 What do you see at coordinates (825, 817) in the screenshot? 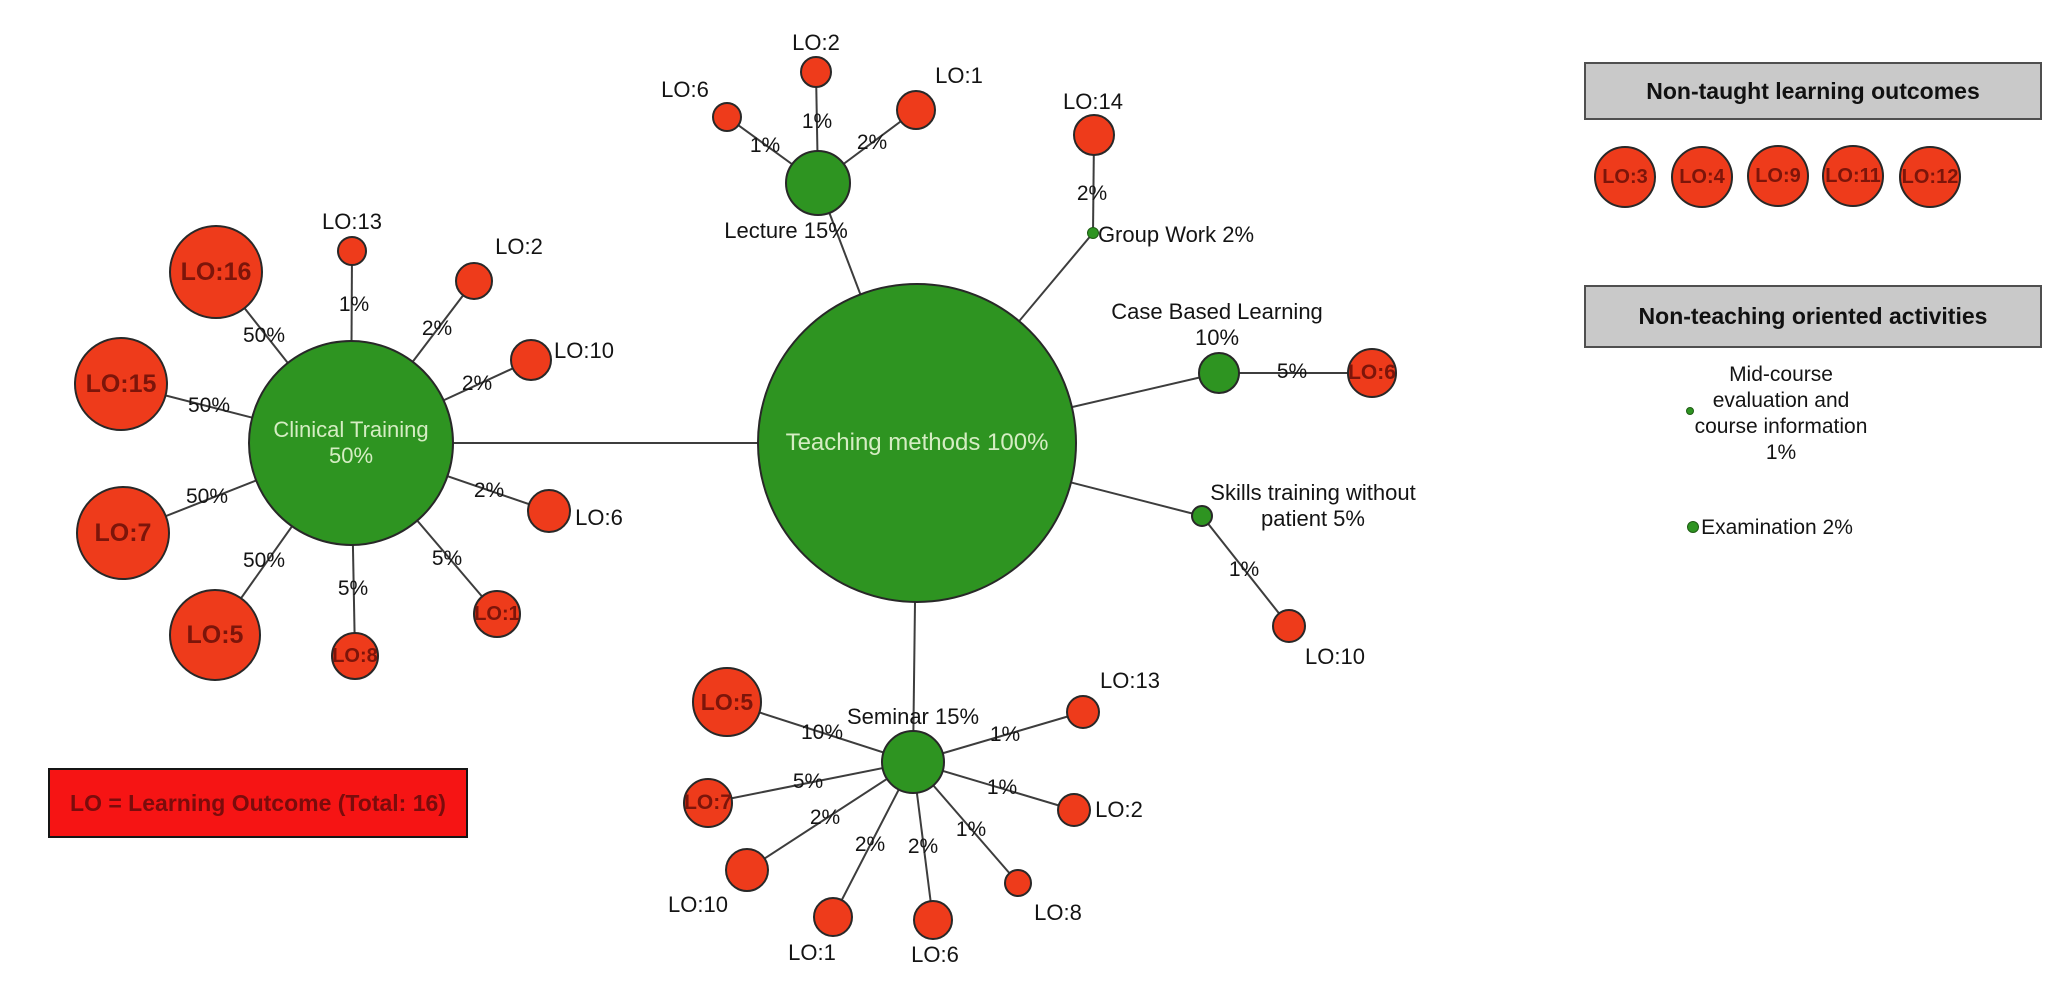
I see `seminar-lo10-pct: 2%` at bounding box center [825, 817].